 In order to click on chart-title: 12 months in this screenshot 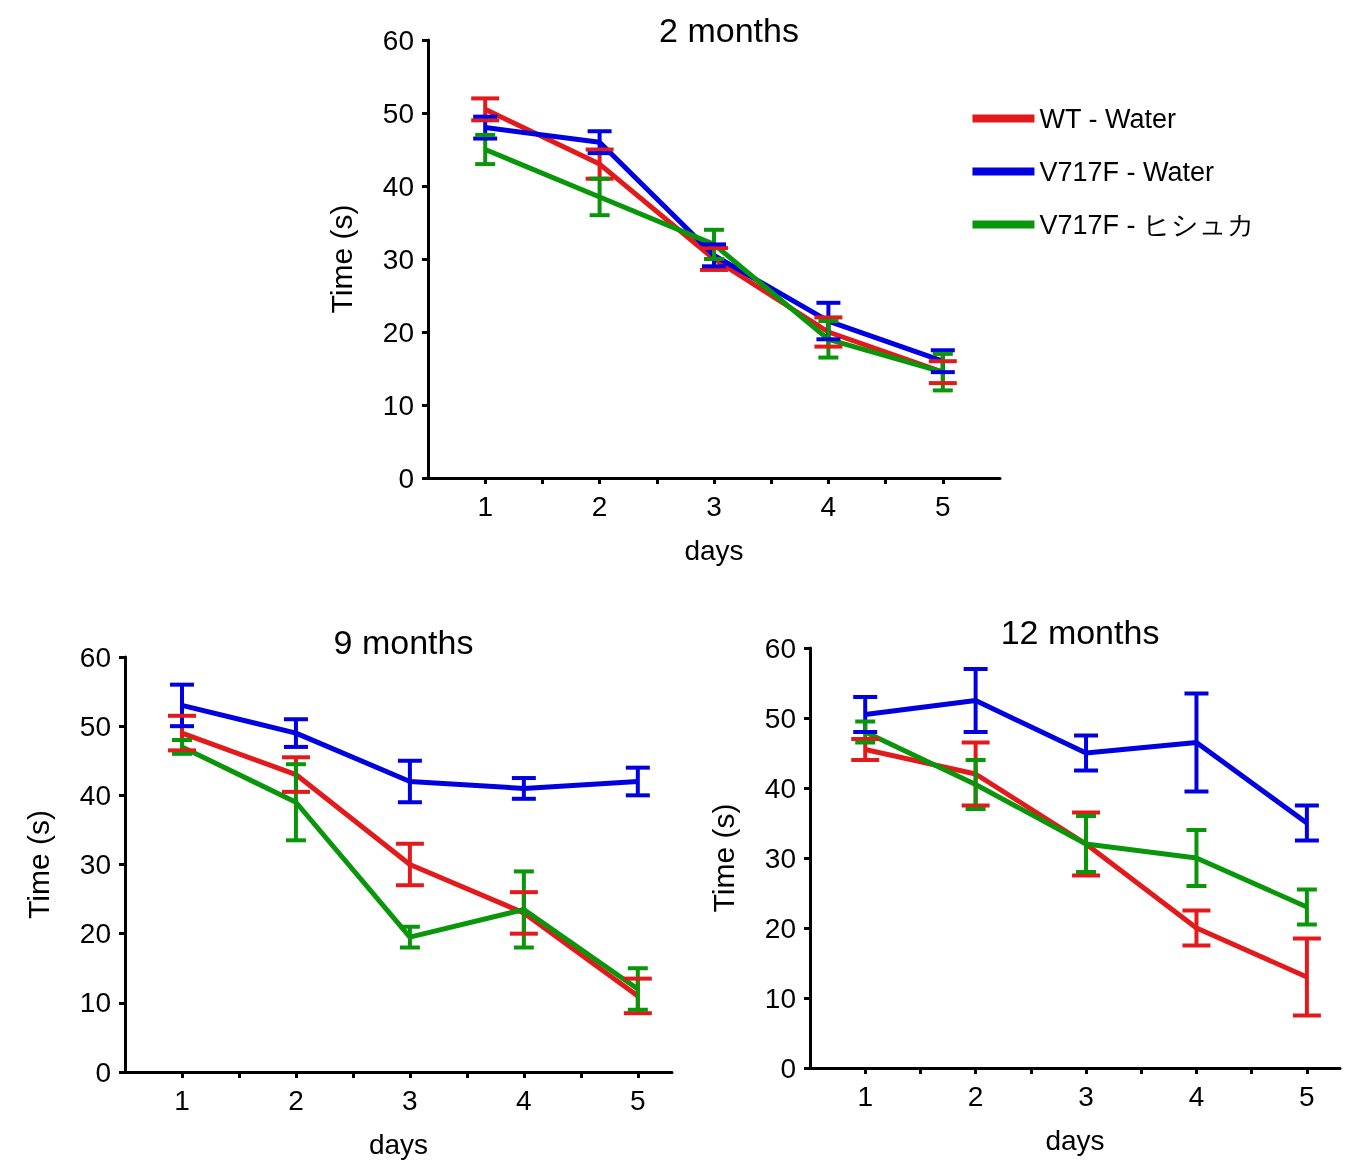, I will do `click(1080, 632)`.